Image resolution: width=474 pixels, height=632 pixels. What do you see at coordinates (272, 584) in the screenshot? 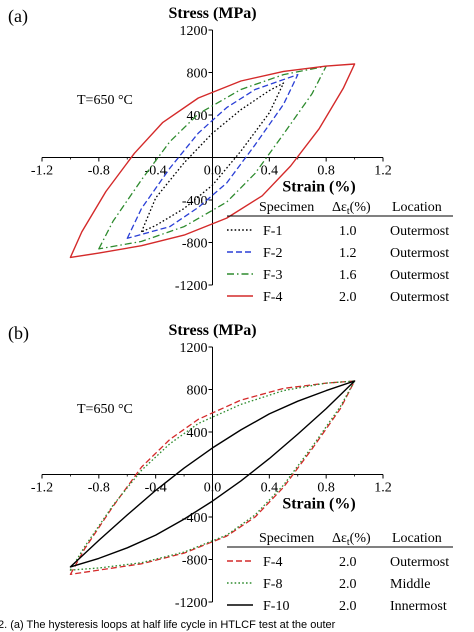
I see `legend-specimen-name: F-8` at bounding box center [272, 584].